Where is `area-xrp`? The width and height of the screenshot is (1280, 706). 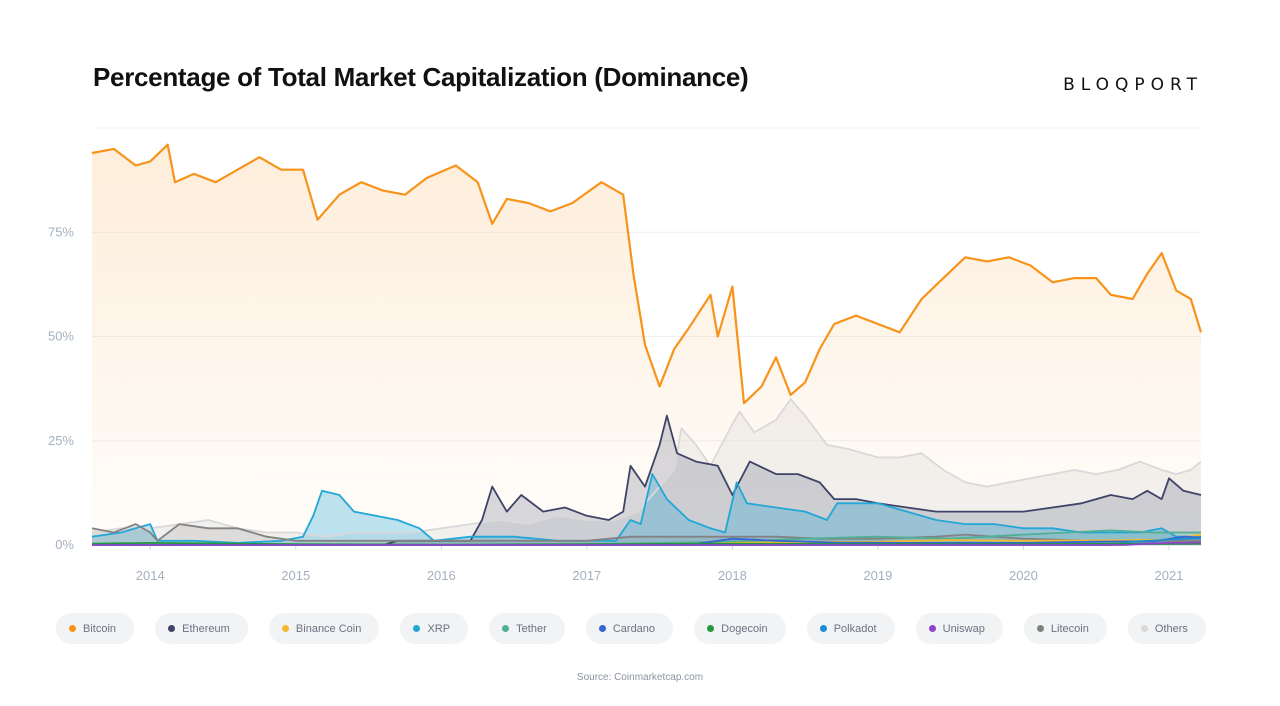
area-xrp is located at coordinates (646, 509).